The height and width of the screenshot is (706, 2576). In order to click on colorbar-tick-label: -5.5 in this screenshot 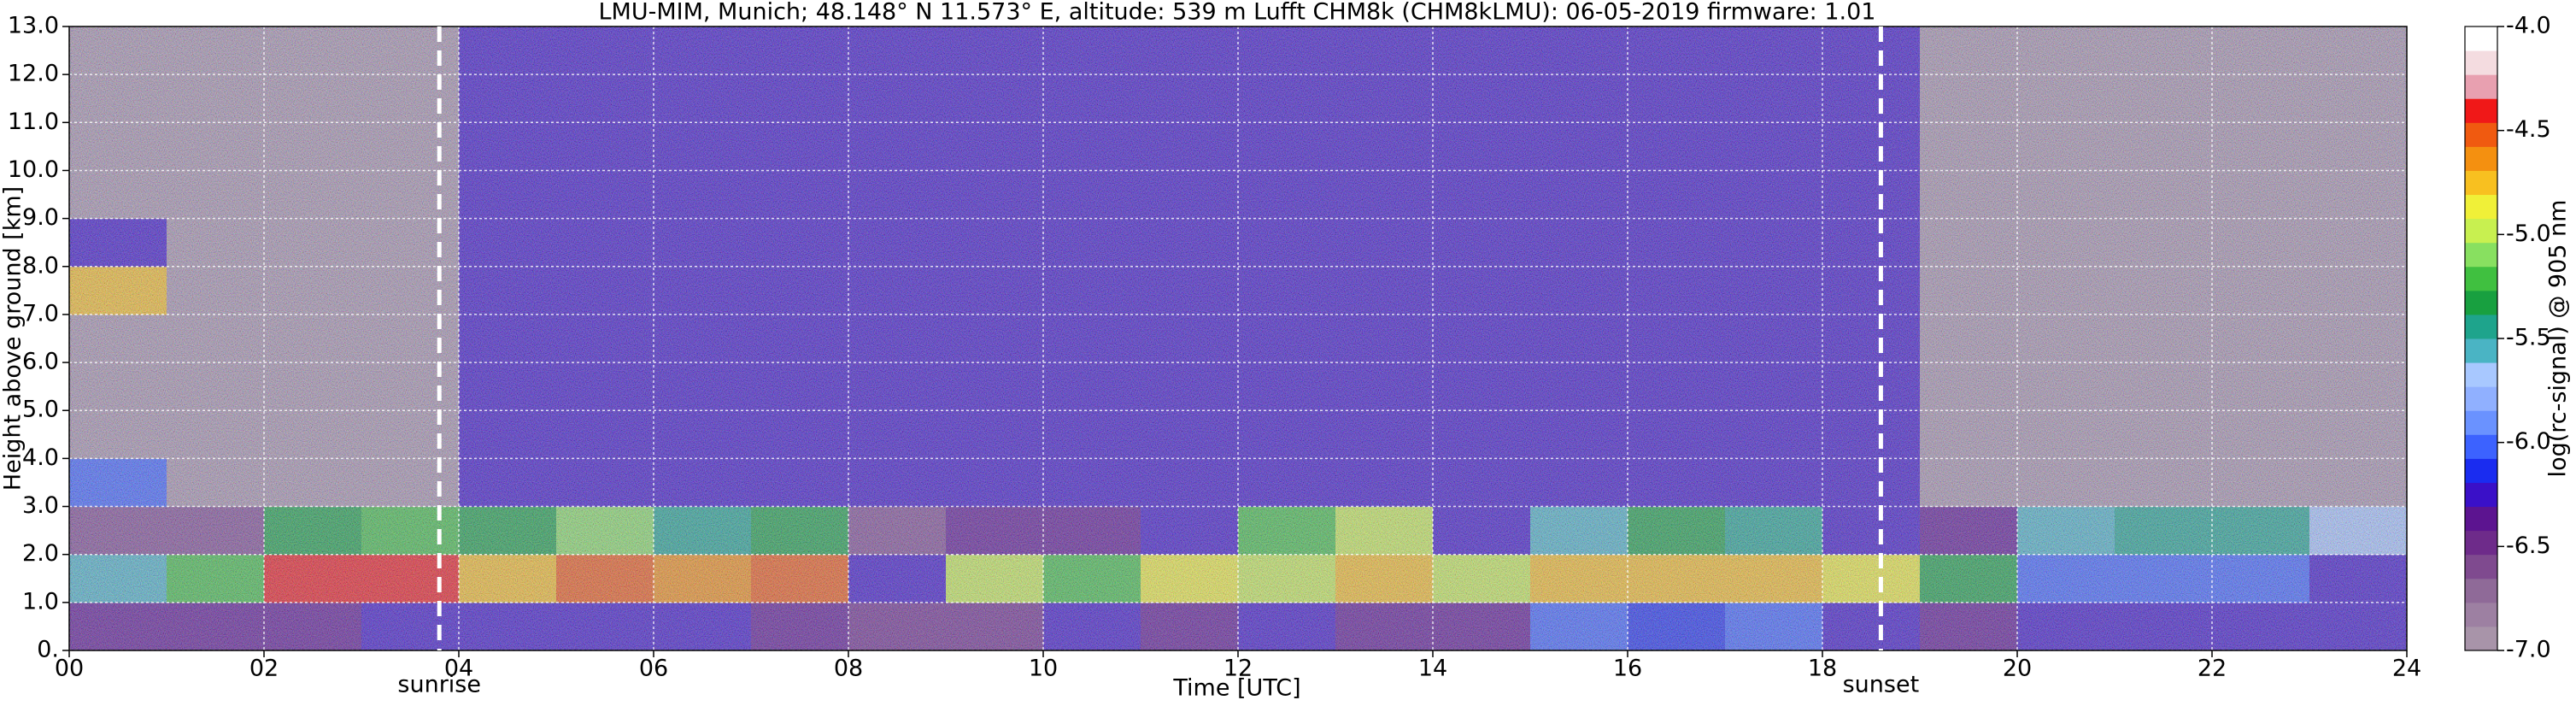, I will do `click(2528, 338)`.